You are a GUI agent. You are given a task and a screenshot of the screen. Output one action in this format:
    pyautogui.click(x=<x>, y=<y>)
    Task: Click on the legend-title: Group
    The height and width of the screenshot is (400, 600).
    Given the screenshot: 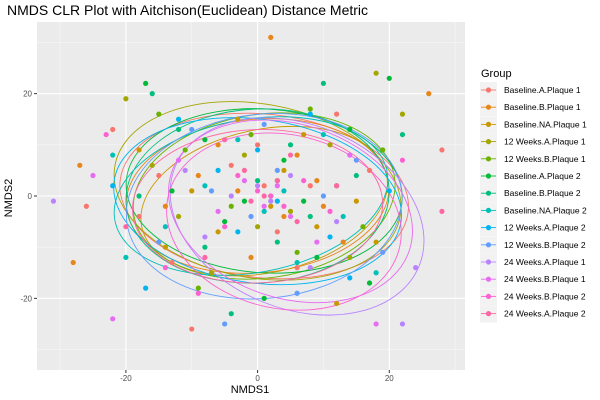 What is the action you would take?
    pyautogui.click(x=496, y=74)
    